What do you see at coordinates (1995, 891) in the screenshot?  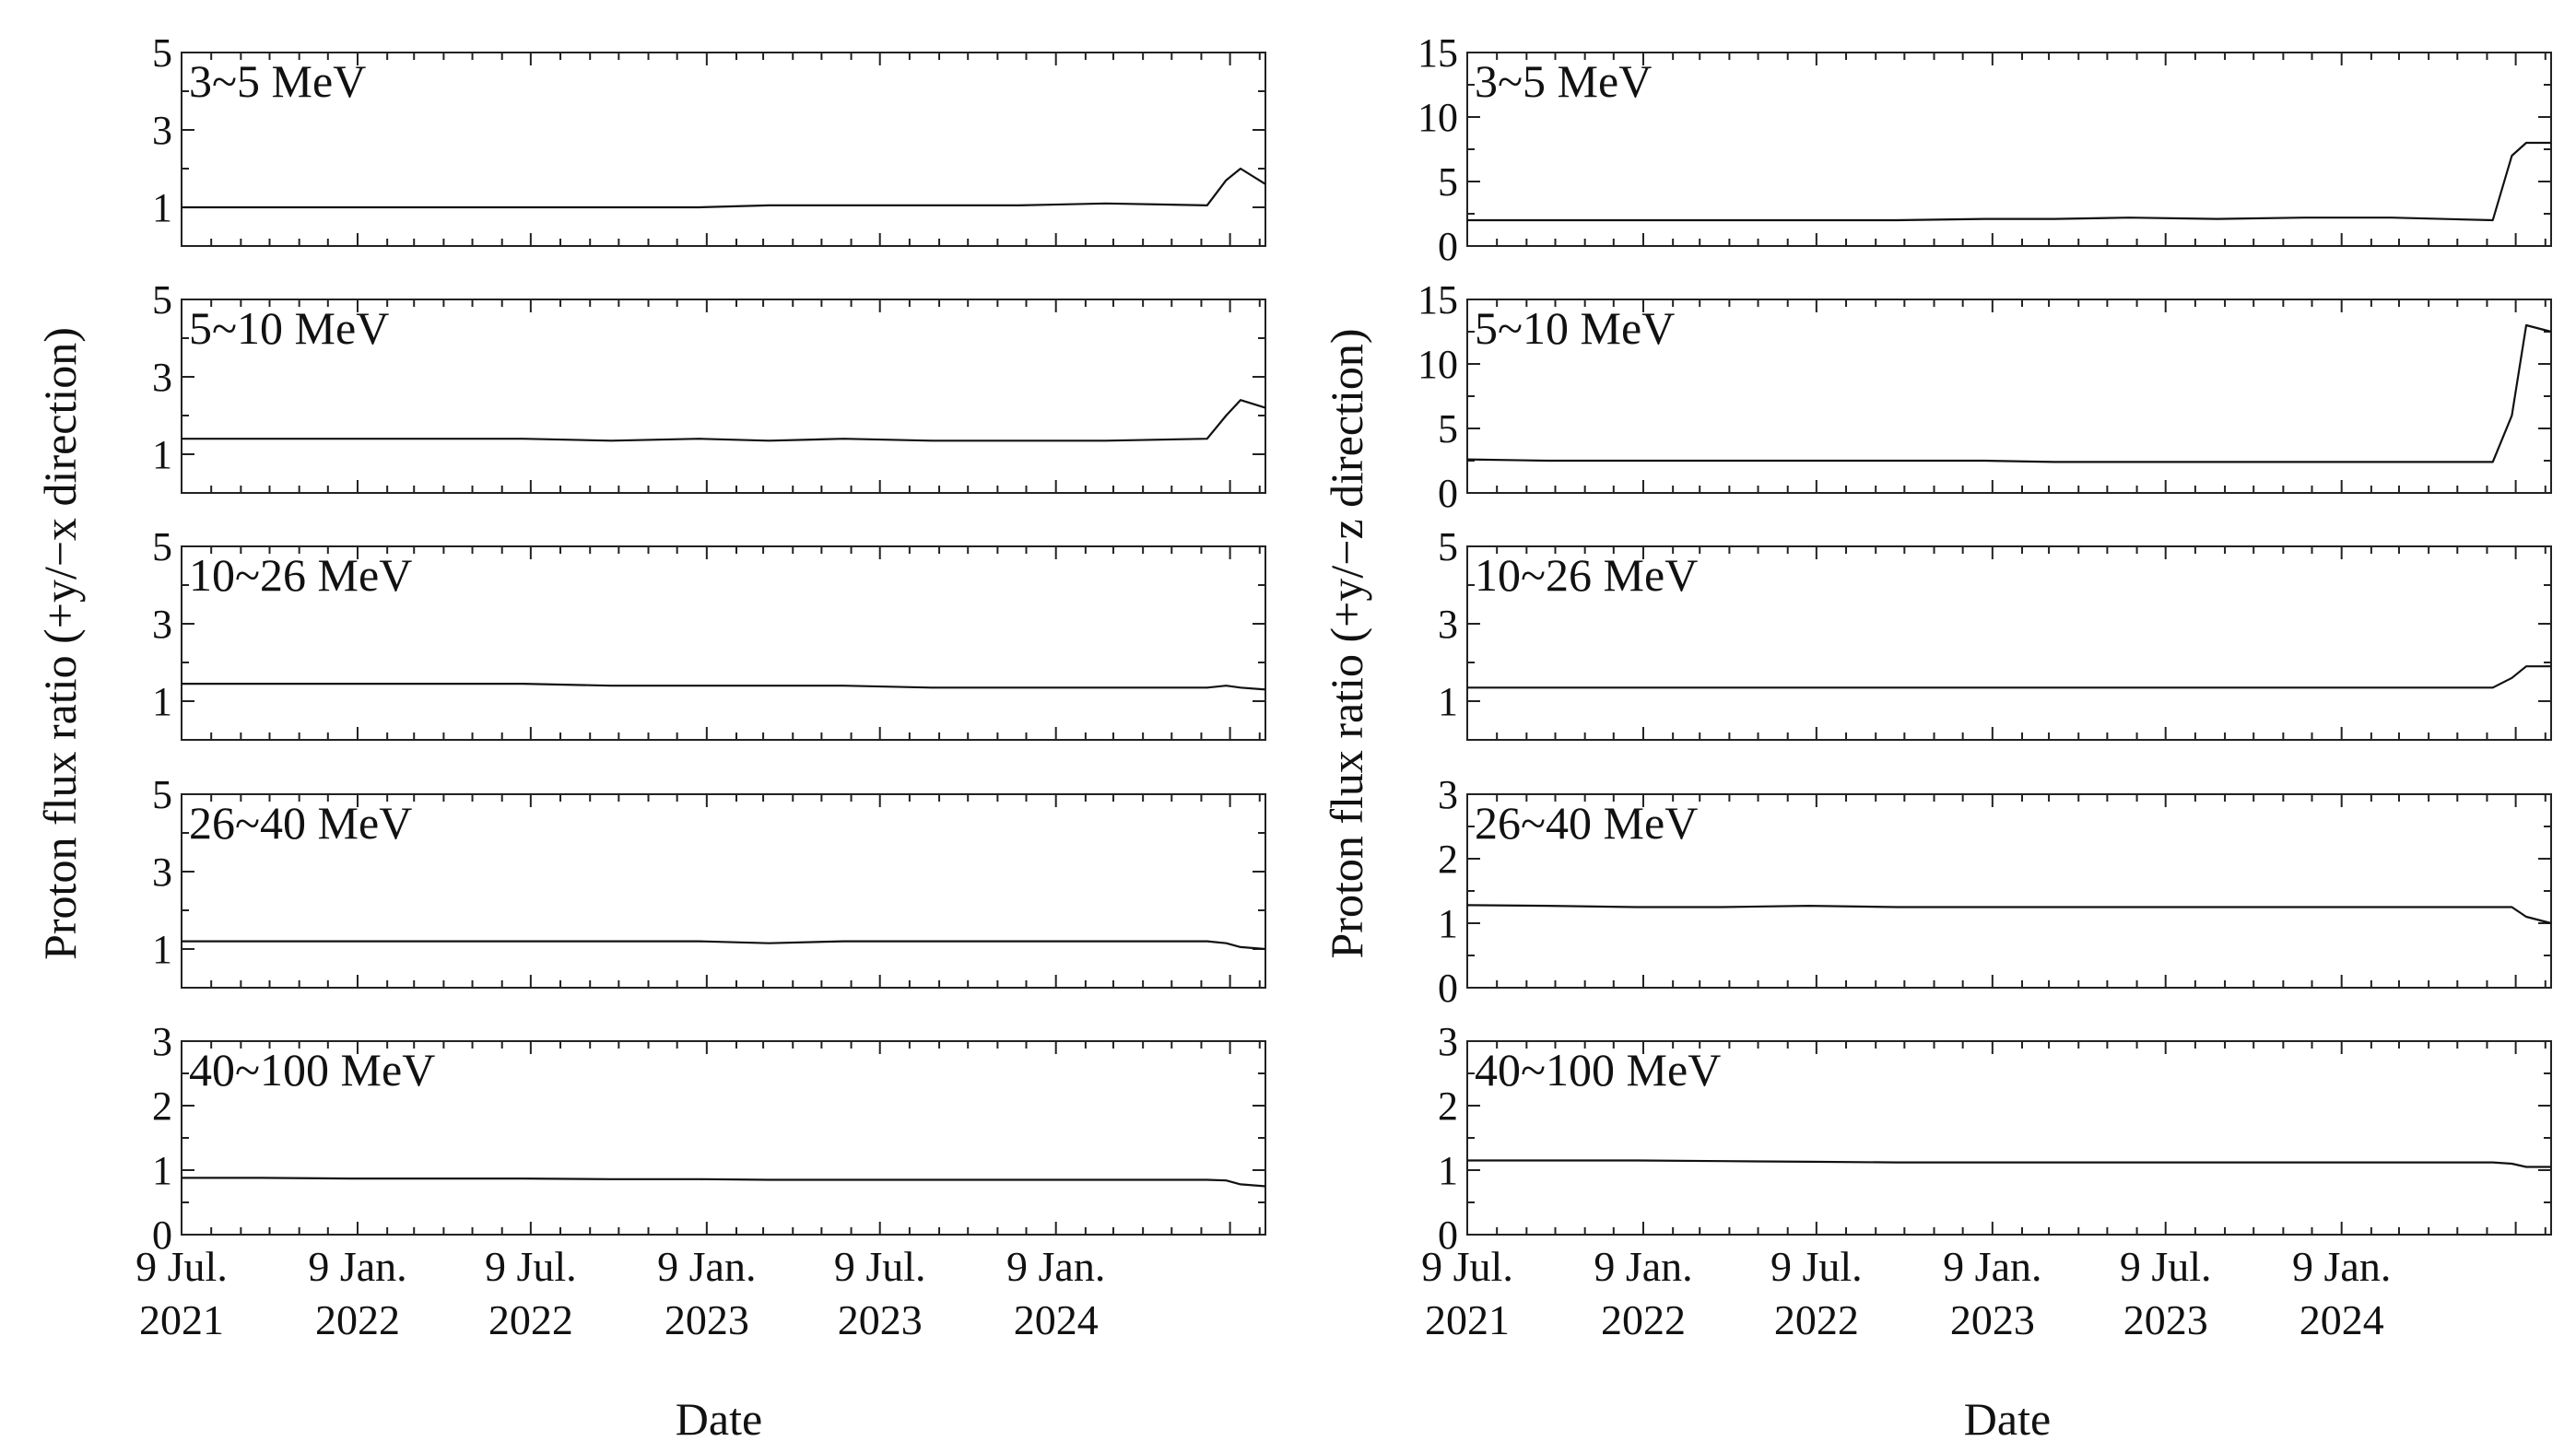 I see `panel-1-3: 0 1 2 3 26~40 MeV` at bounding box center [1995, 891].